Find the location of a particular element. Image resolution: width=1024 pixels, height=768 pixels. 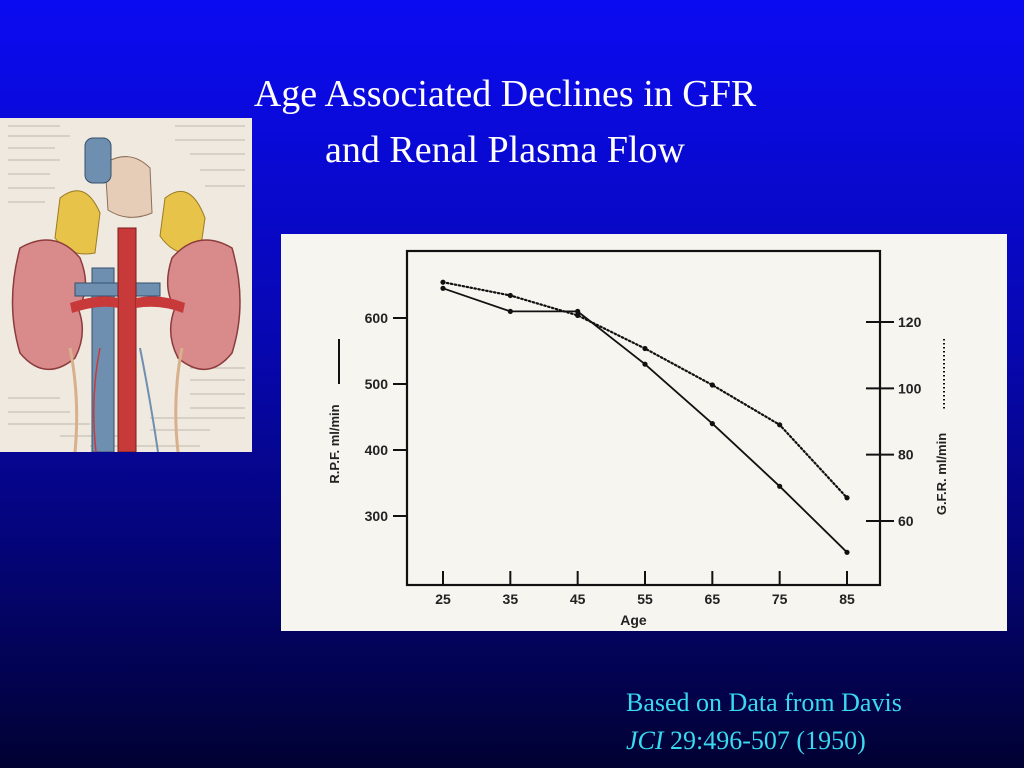

x-tick-label: 65 is located at coordinates (713, 599).